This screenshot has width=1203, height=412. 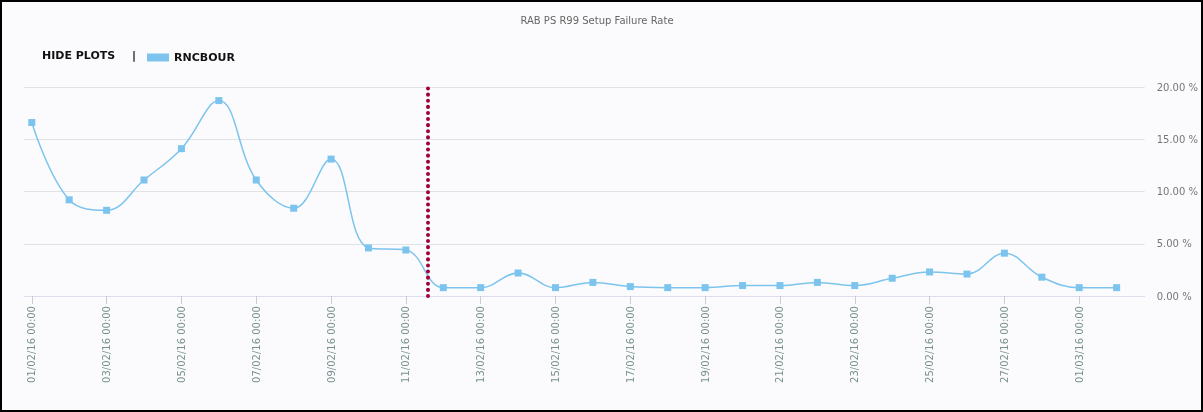 What do you see at coordinates (256, 344) in the screenshot?
I see `x-tick-label: 07/02/16 00:00` at bounding box center [256, 344].